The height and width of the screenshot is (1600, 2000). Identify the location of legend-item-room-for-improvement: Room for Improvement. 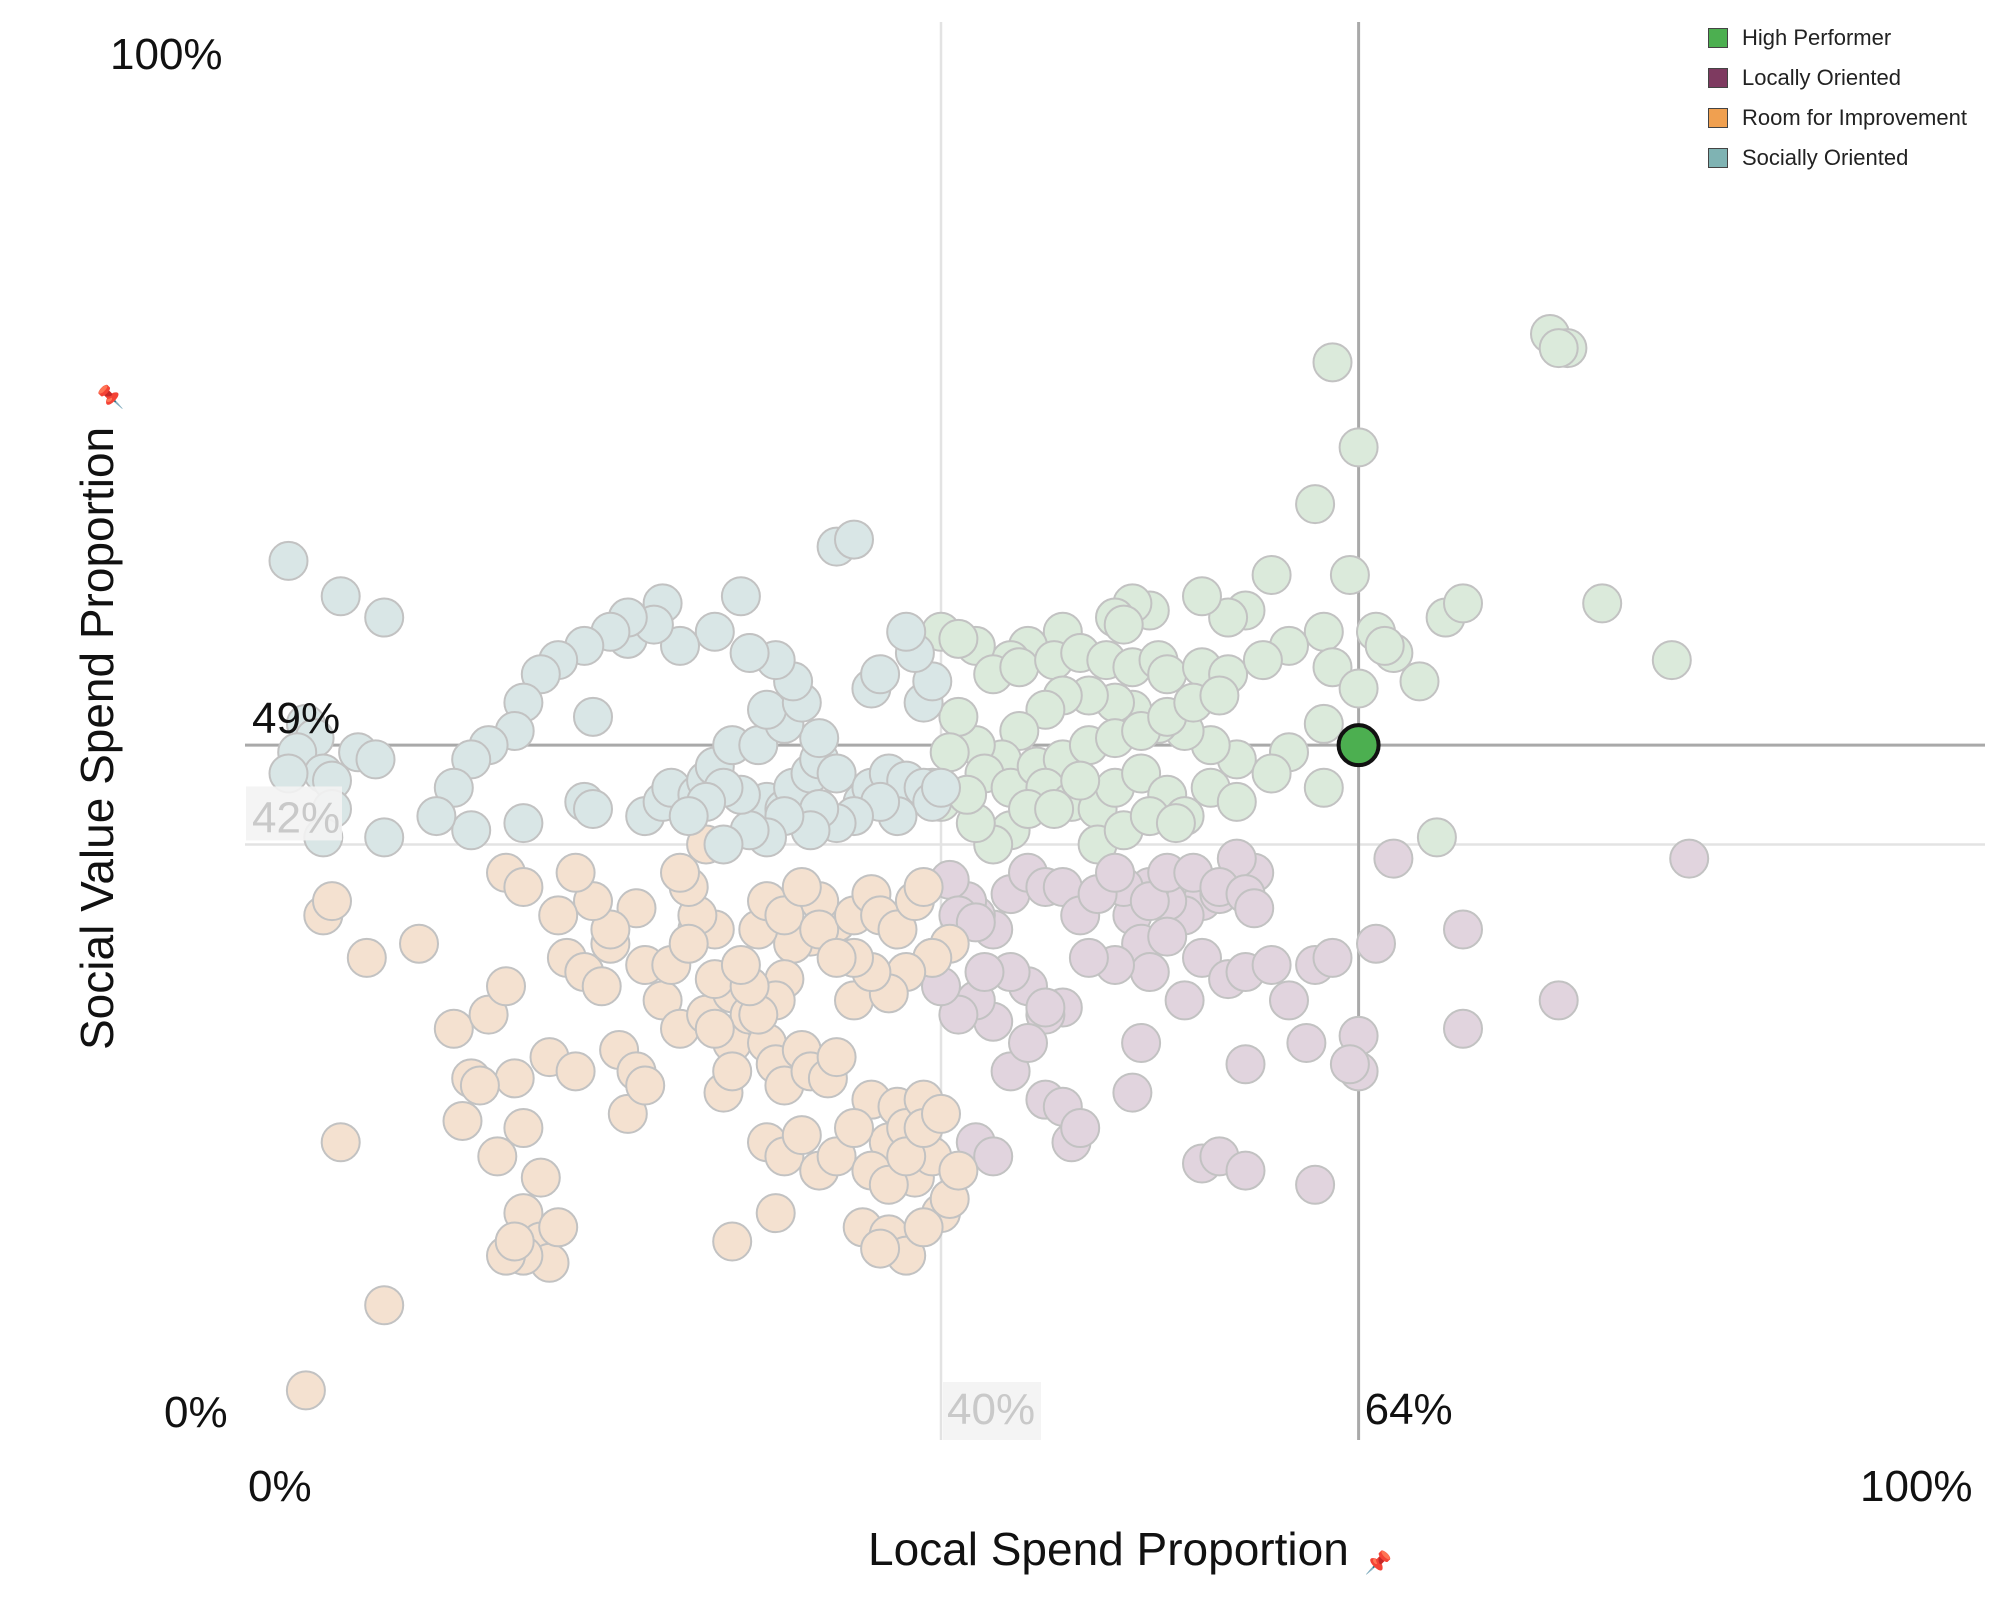
(1837, 118).